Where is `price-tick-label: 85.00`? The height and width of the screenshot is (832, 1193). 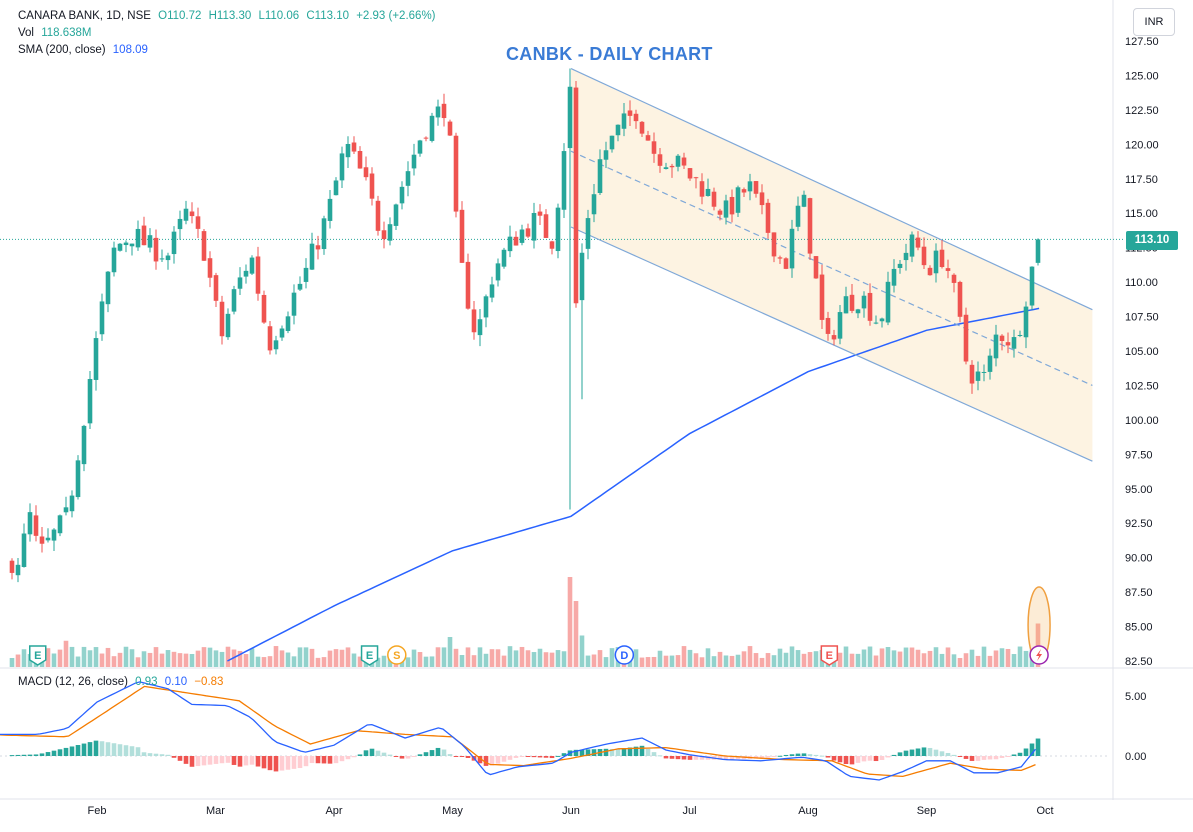 price-tick-label: 85.00 is located at coordinates (1139, 628).